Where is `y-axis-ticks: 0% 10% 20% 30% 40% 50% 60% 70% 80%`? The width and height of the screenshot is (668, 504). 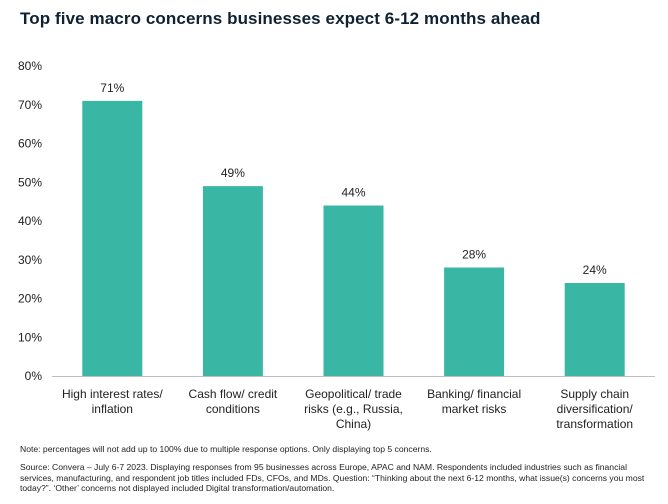
y-axis-ticks: 0% 10% 20% 30% 40% 50% 60% 70% 80% is located at coordinates (30, 221).